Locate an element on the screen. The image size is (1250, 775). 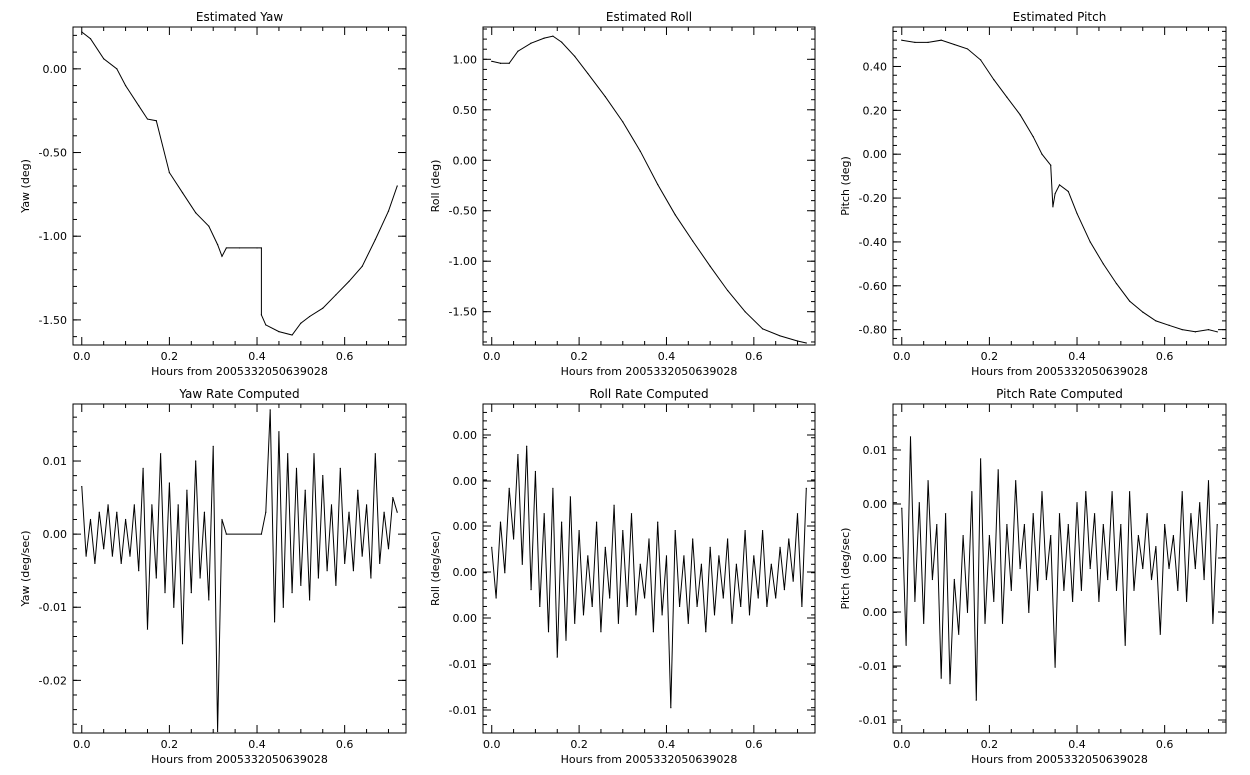
y-axis-label: Roll (deg) is located at coordinates (435, 186).